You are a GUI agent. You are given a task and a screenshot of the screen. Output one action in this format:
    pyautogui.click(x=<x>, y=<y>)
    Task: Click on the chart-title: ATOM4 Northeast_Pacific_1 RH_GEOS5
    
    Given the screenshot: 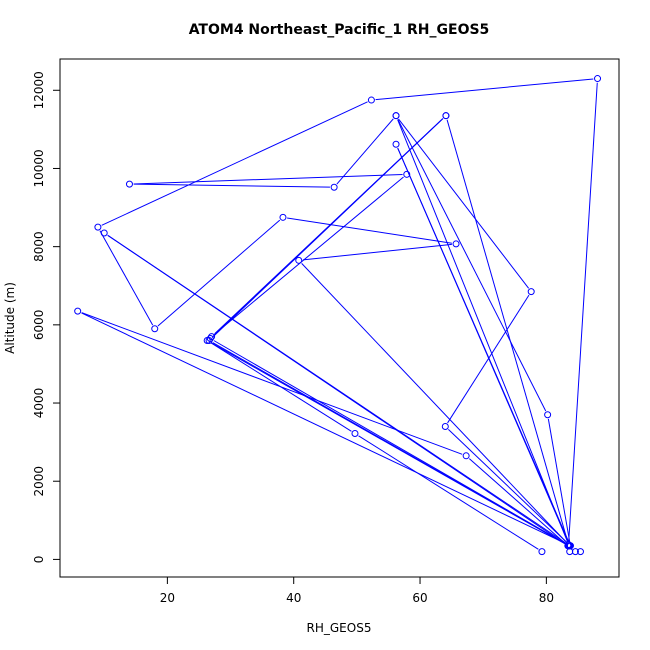 What is the action you would take?
    pyautogui.click(x=339, y=30)
    